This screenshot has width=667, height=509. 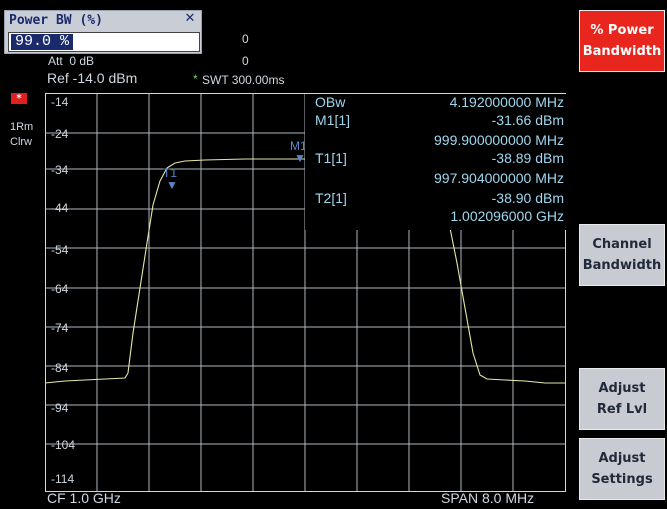 I want to click on reference-level: Ref -14.0 dBm, so click(x=92, y=78).